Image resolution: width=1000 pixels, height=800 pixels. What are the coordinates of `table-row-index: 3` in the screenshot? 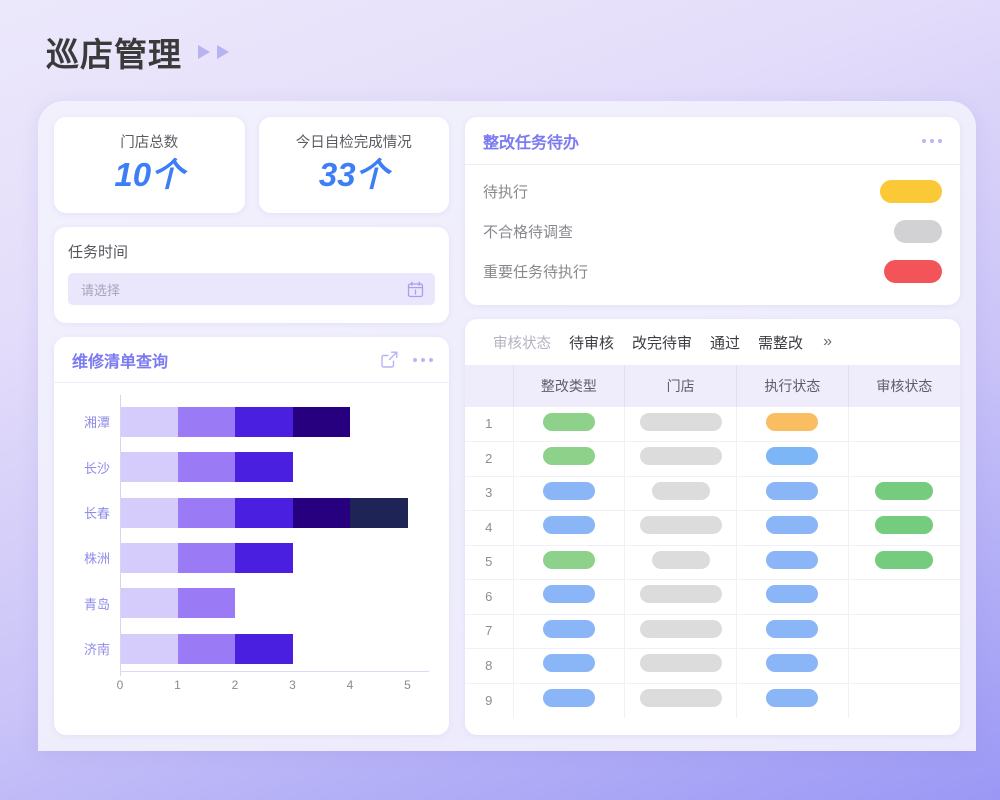 It's located at (489, 493).